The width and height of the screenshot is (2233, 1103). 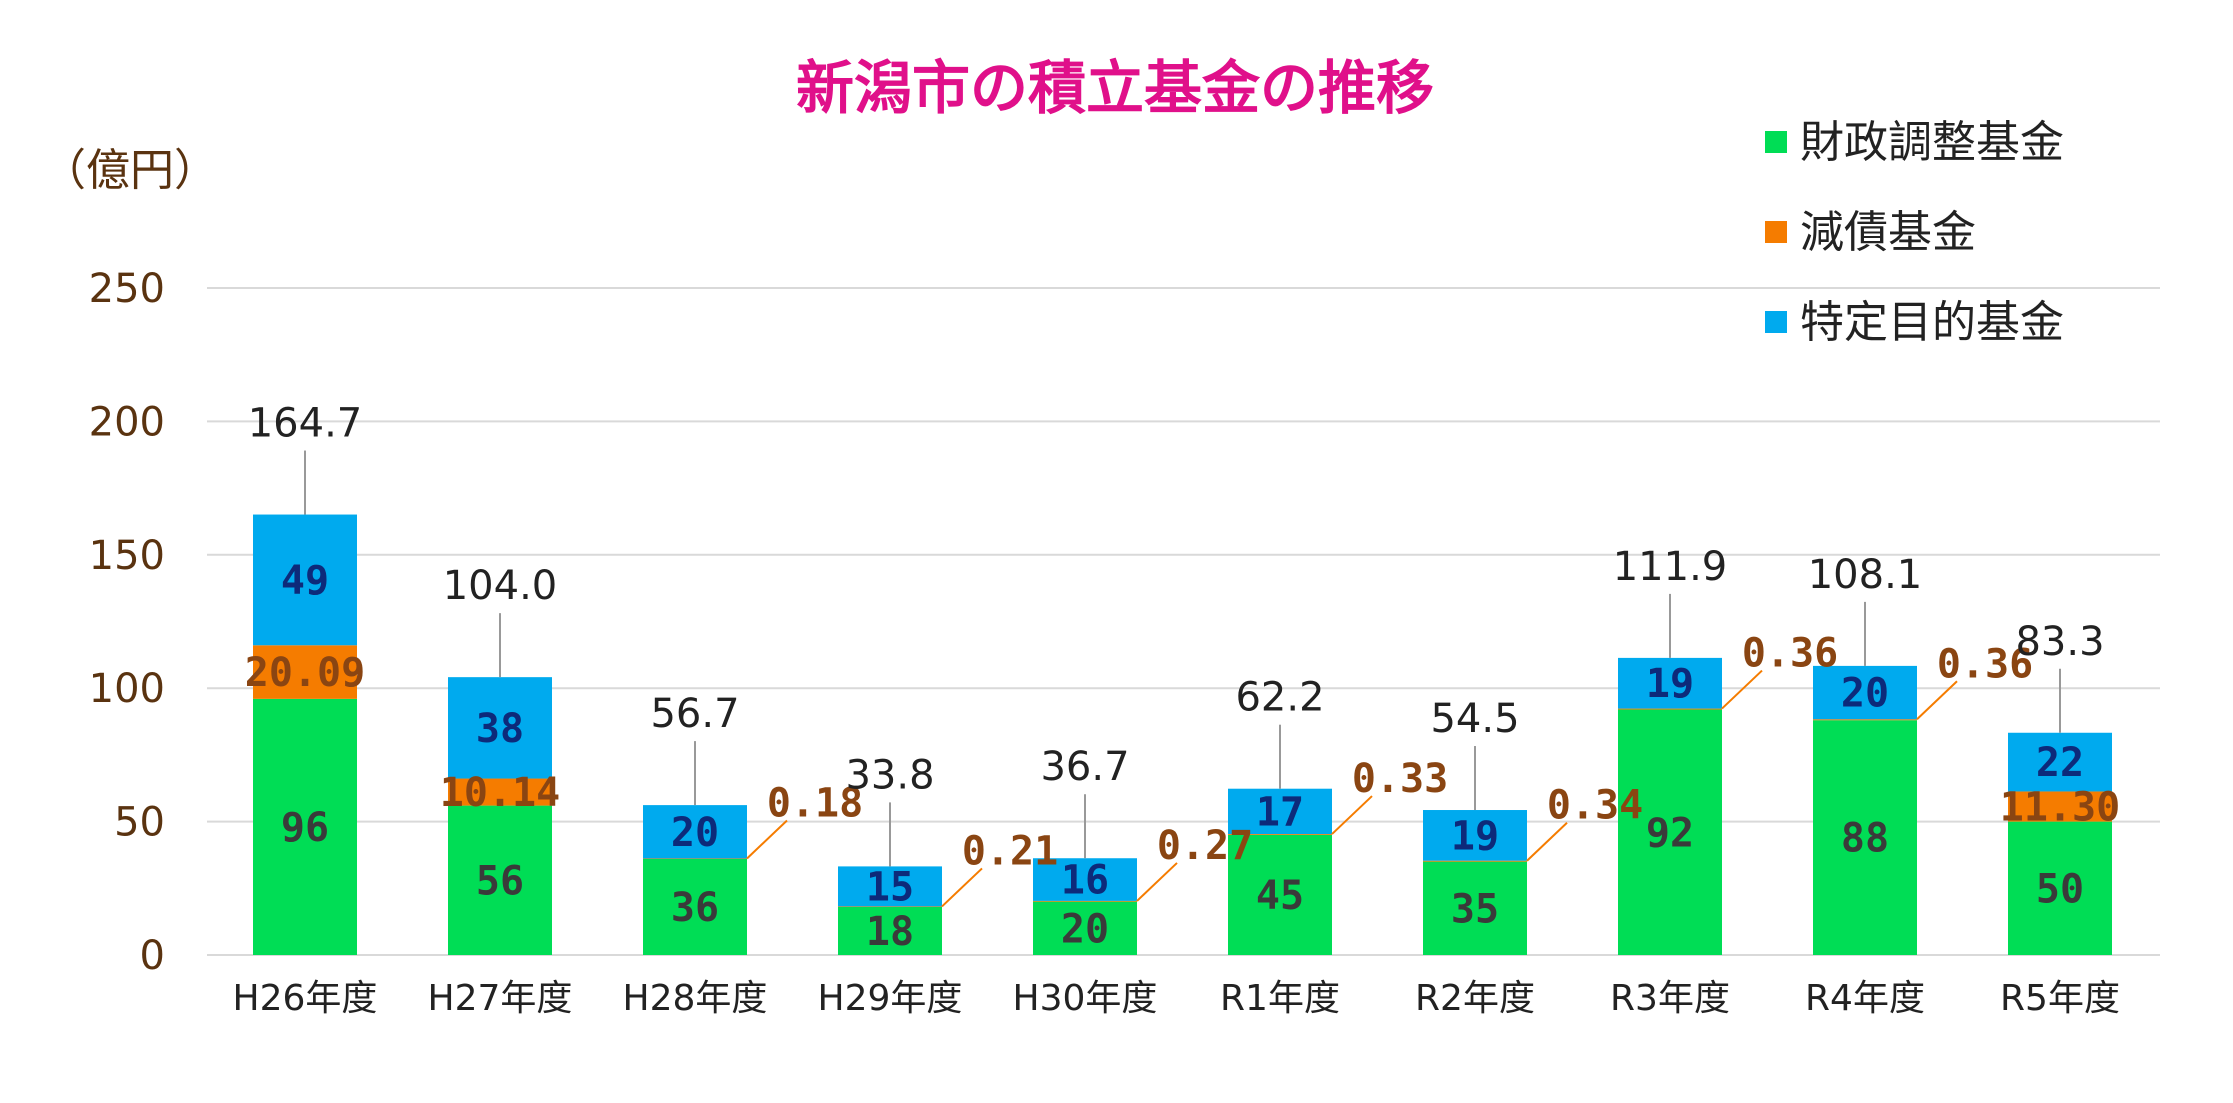 I want to click on x-tick-label: H26年度, so click(x=305, y=998).